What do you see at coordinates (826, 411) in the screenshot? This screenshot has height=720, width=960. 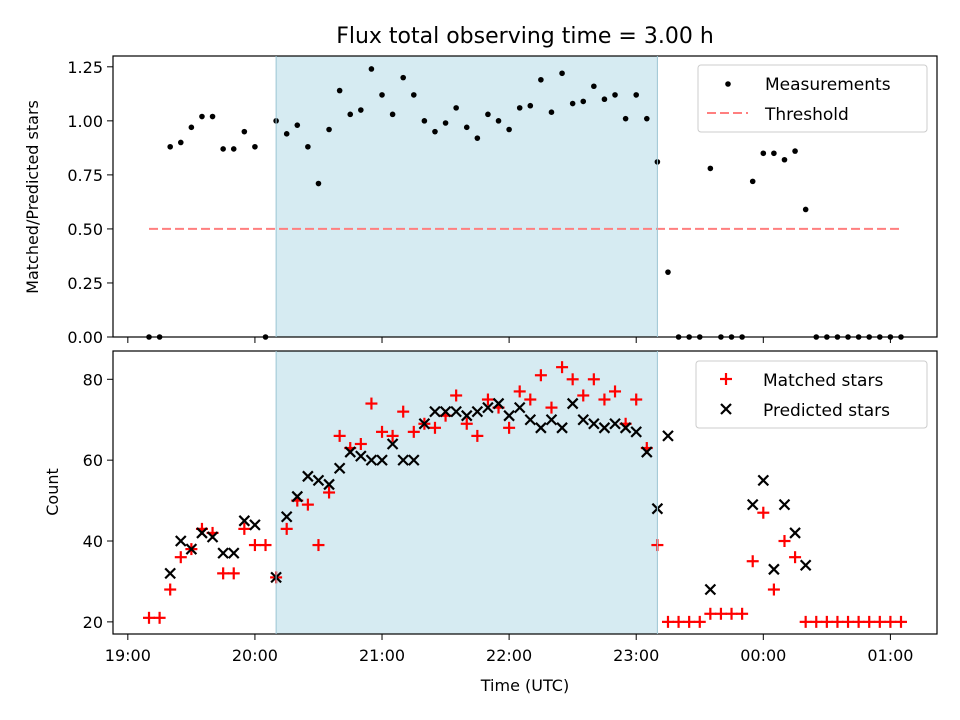 I see `legend-label-predicted: Predicted stars` at bounding box center [826, 411].